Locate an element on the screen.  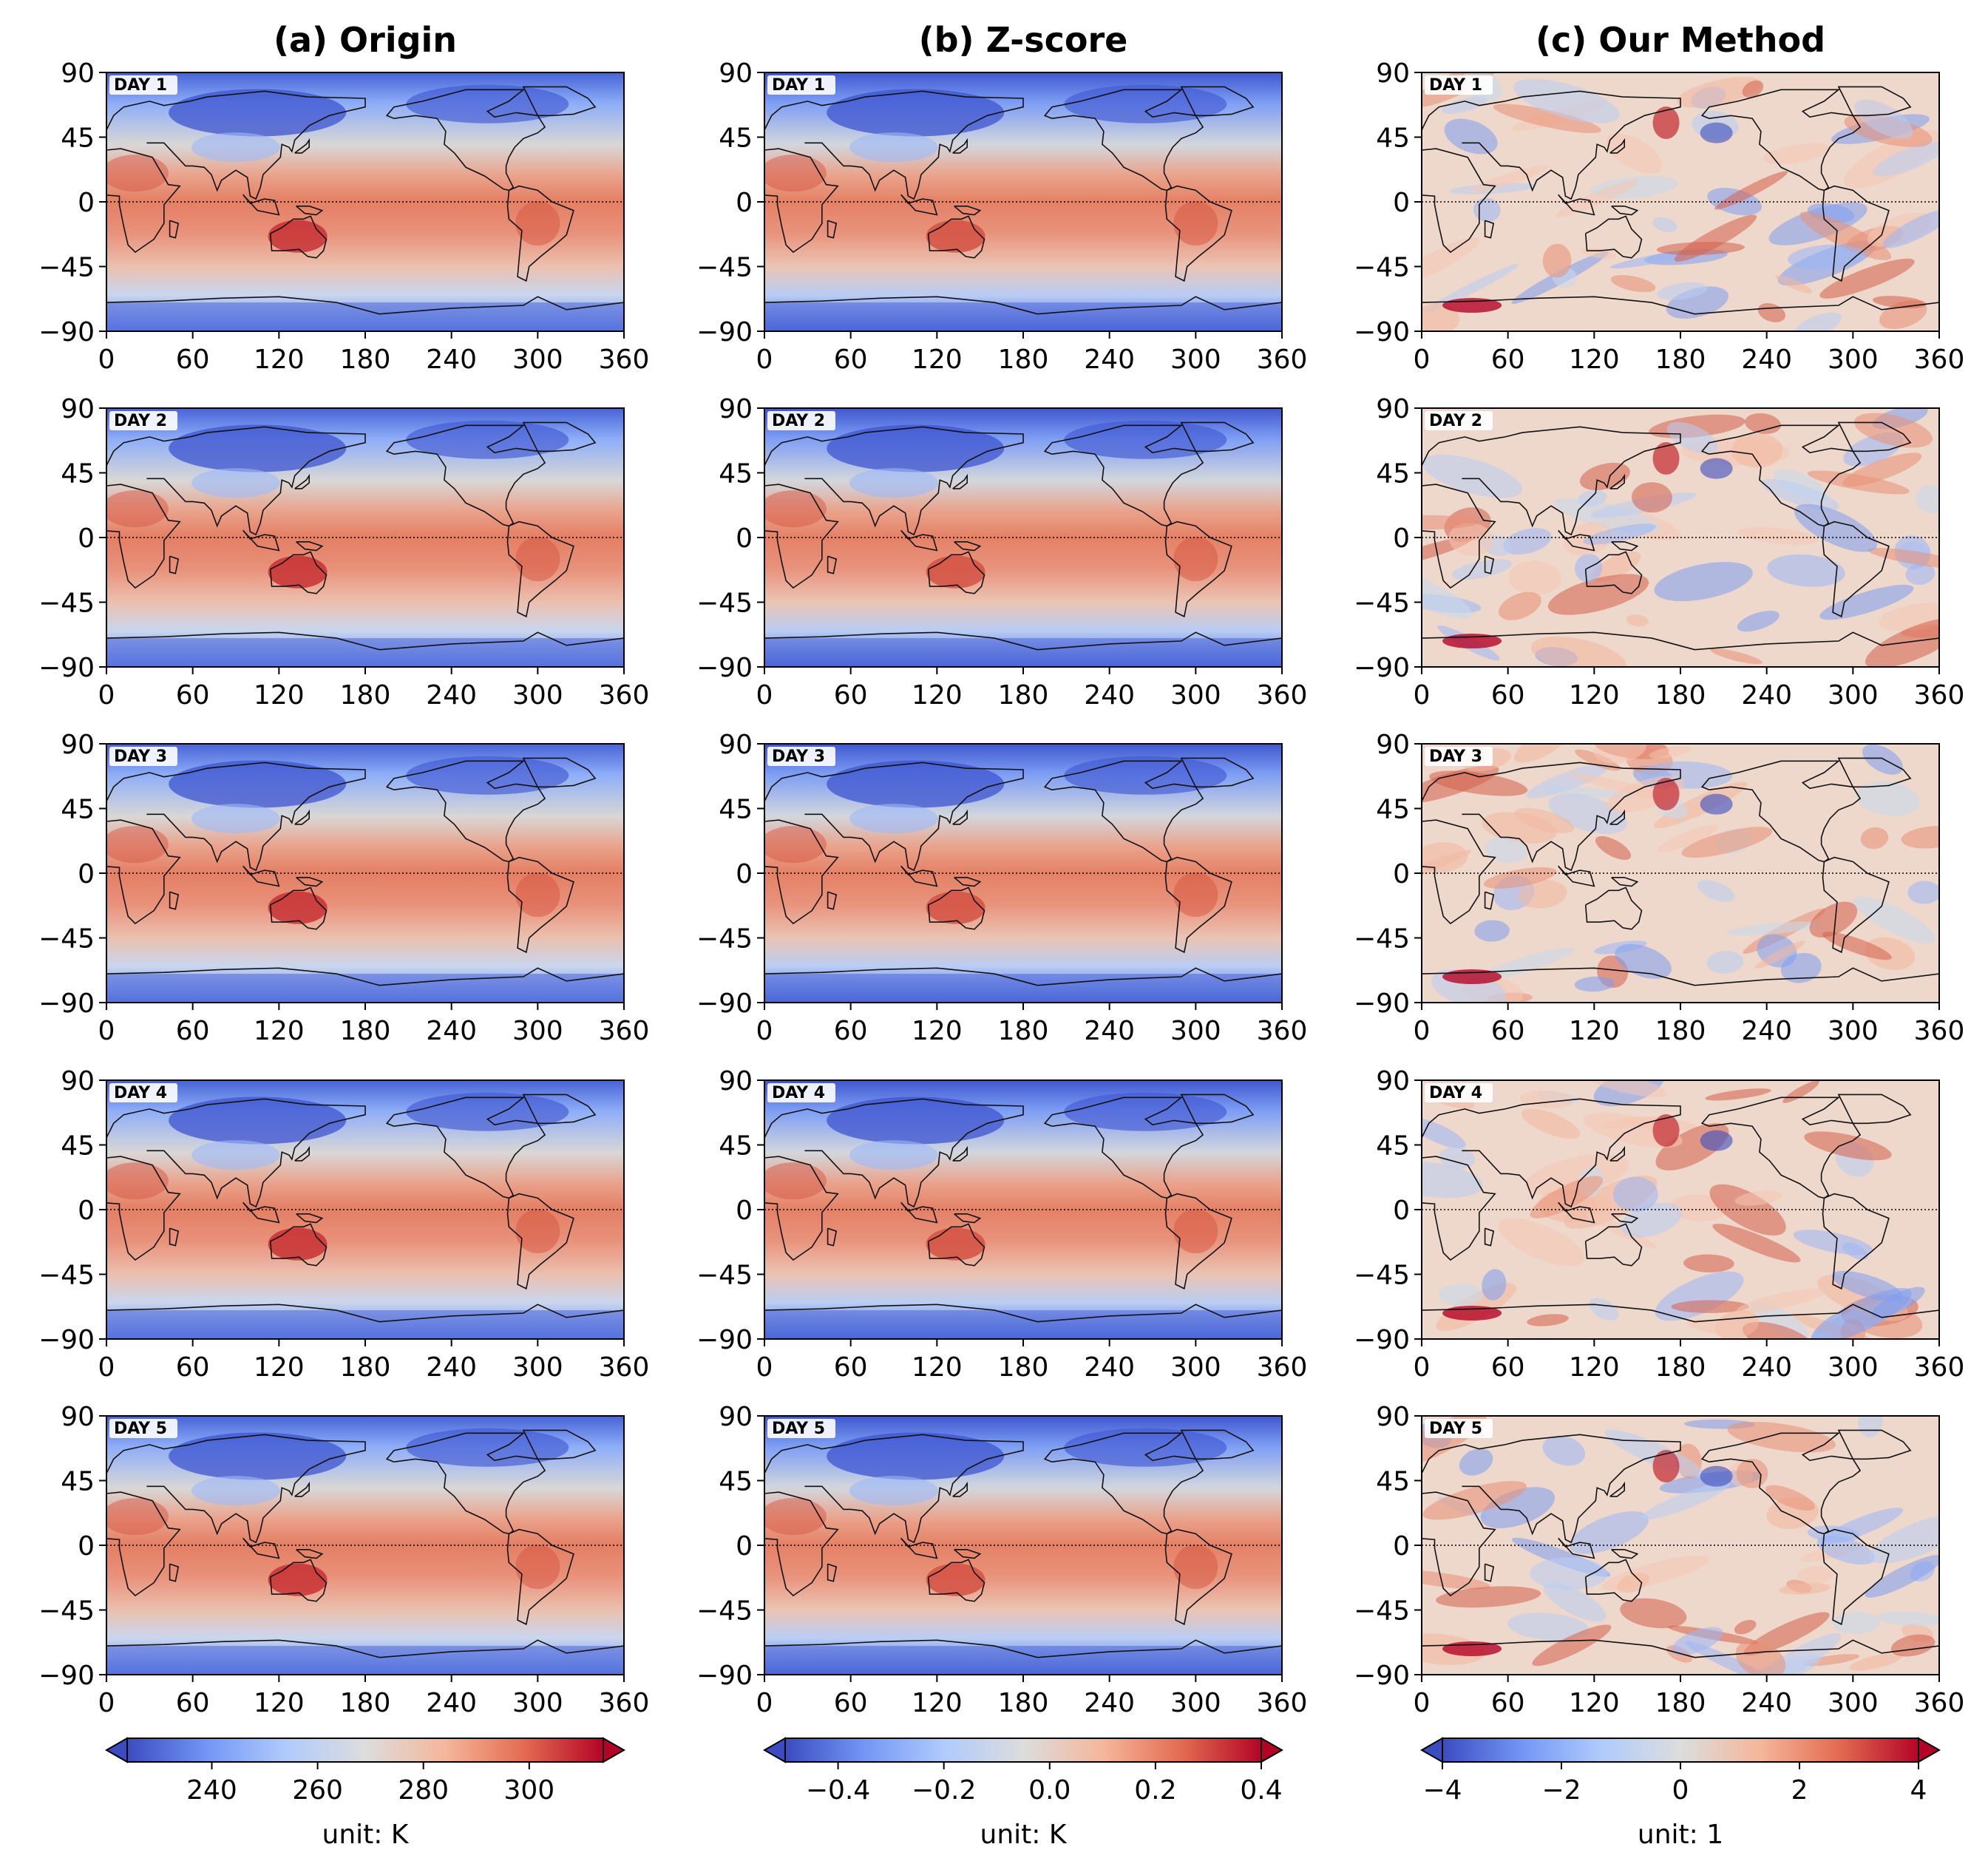
colorbar-tick-label: −2 is located at coordinates (1561, 1791).